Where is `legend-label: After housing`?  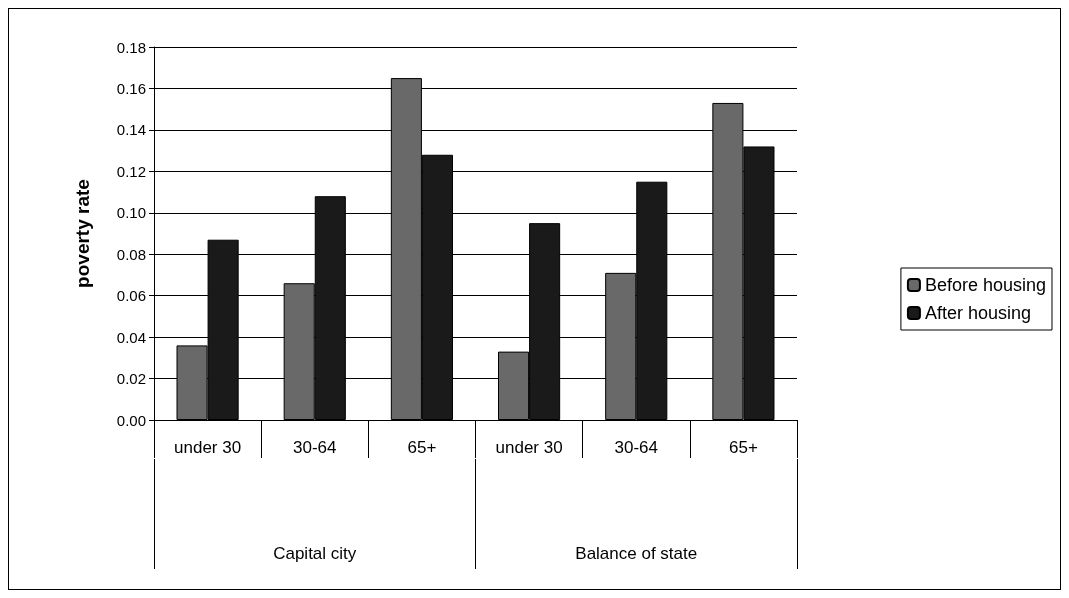 legend-label: After housing is located at coordinates (977, 313).